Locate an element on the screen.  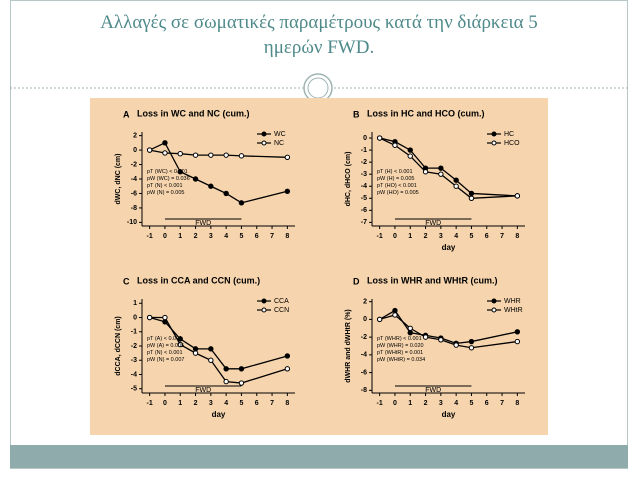
annotation: pT (A) < 0.001 is located at coordinates (164, 339).